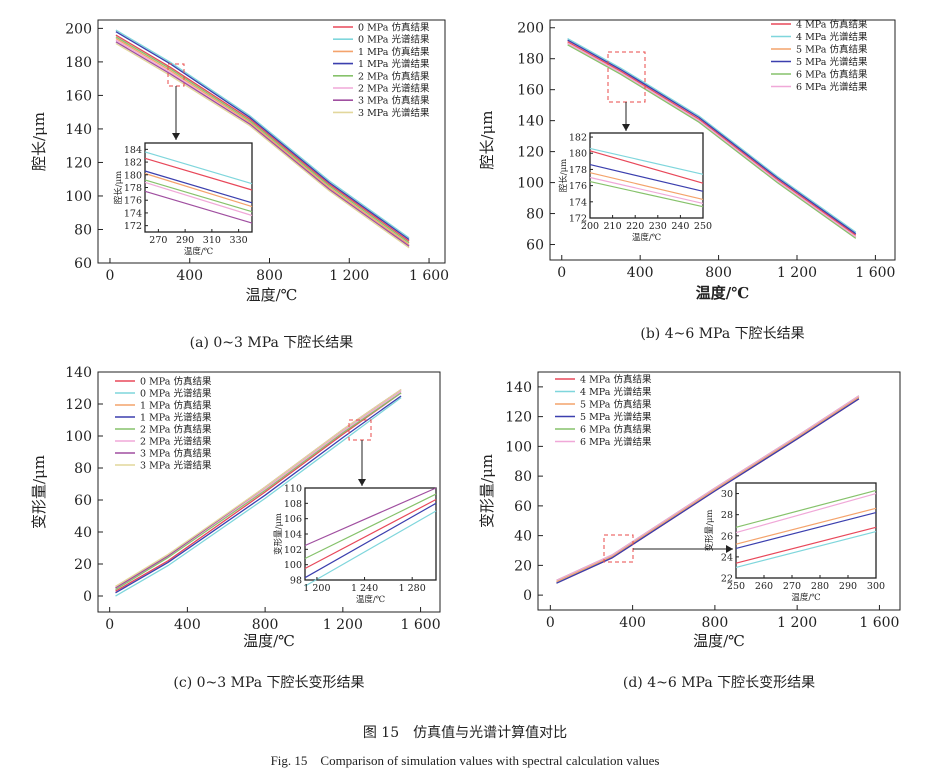 This screenshot has height=783, width=930. Describe the element at coordinates (680, 226) in the screenshot. I see `inset-x-tick-label: 240` at that location.